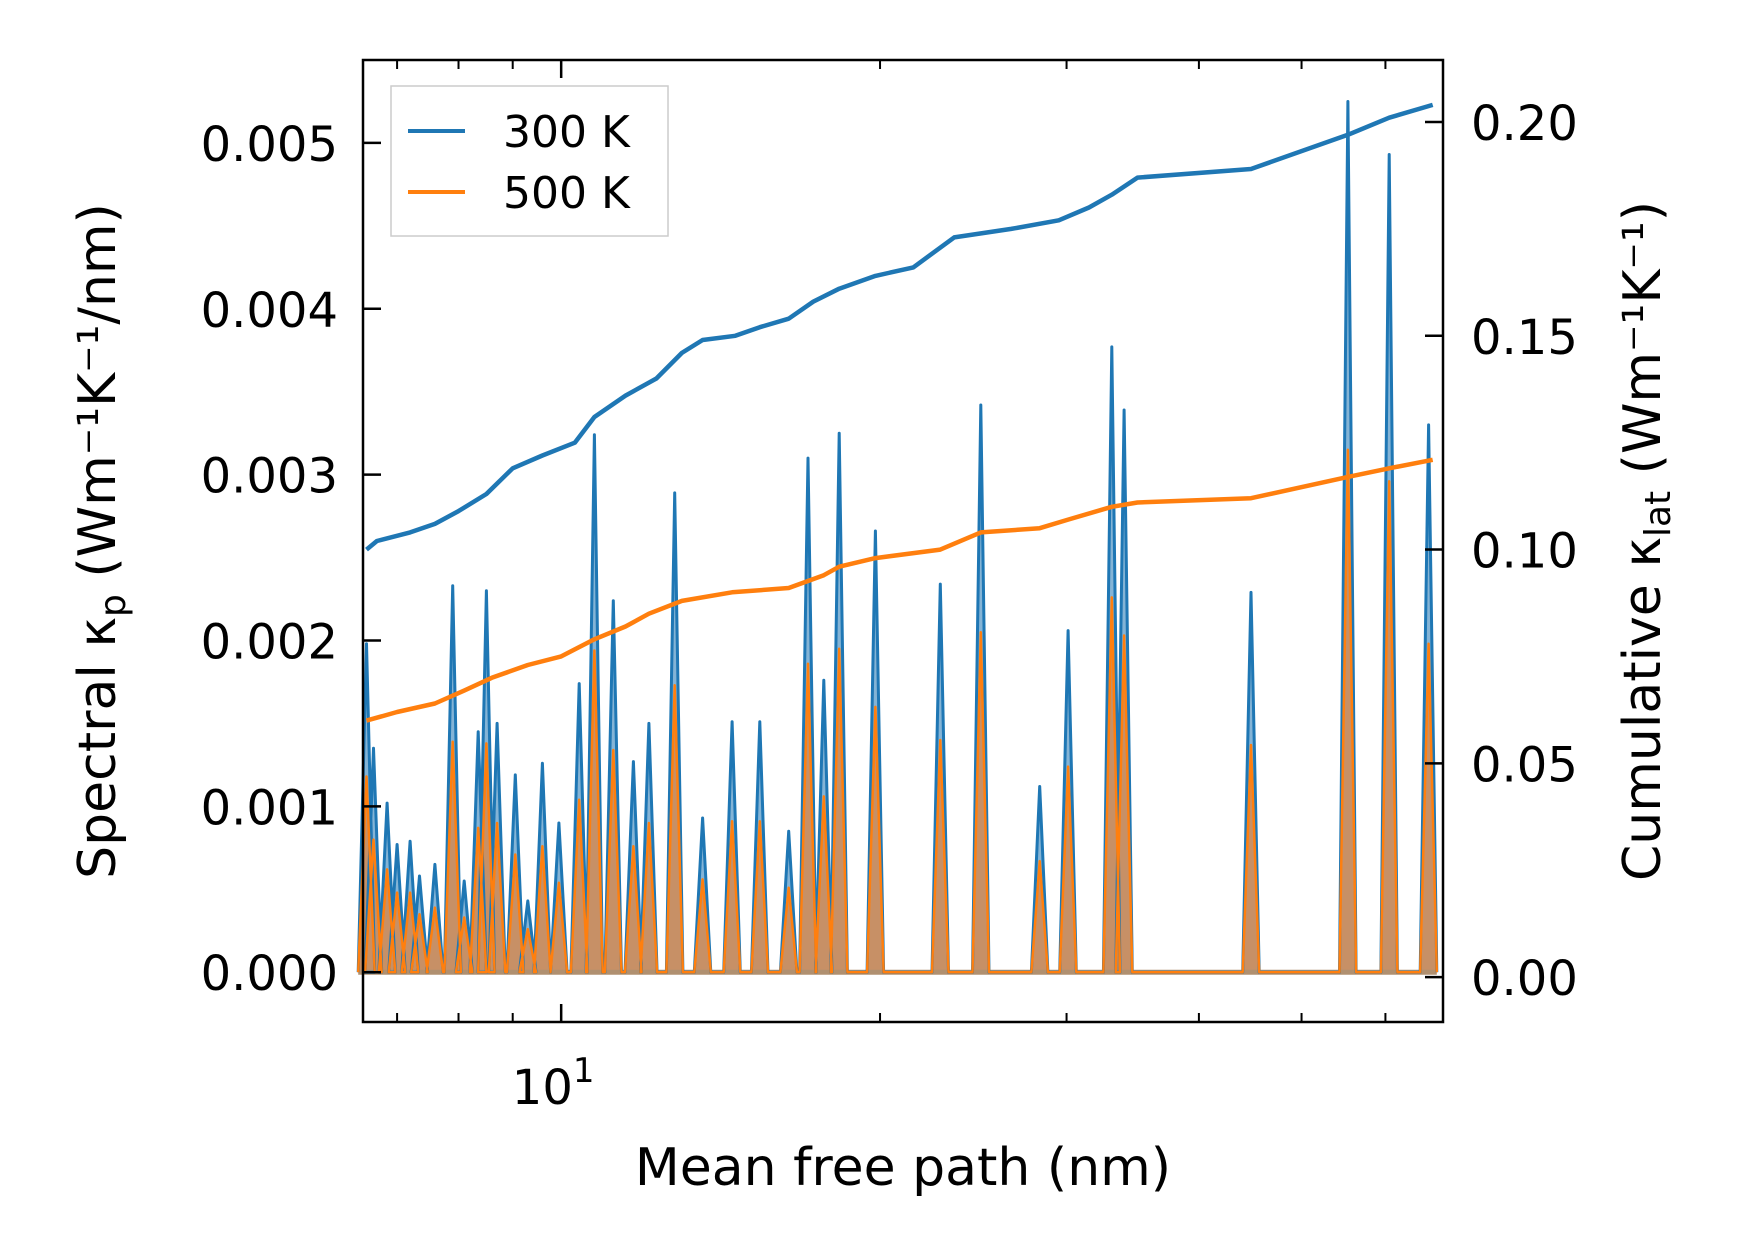 The width and height of the screenshot is (1753, 1253). I want to click on x-axis-label: Mean free path (nm), so click(903, 1168).